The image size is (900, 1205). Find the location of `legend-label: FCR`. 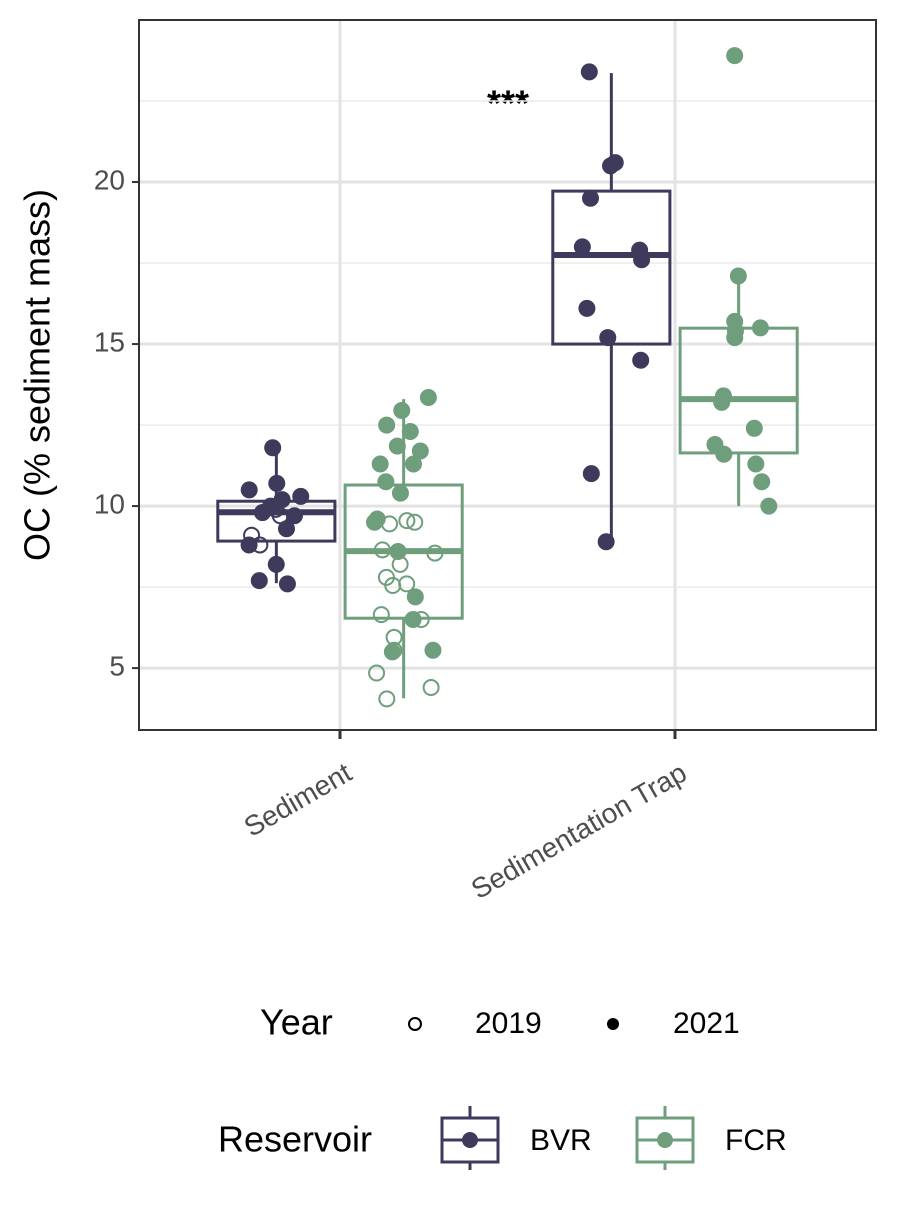

legend-label: FCR is located at coordinates (756, 1140).